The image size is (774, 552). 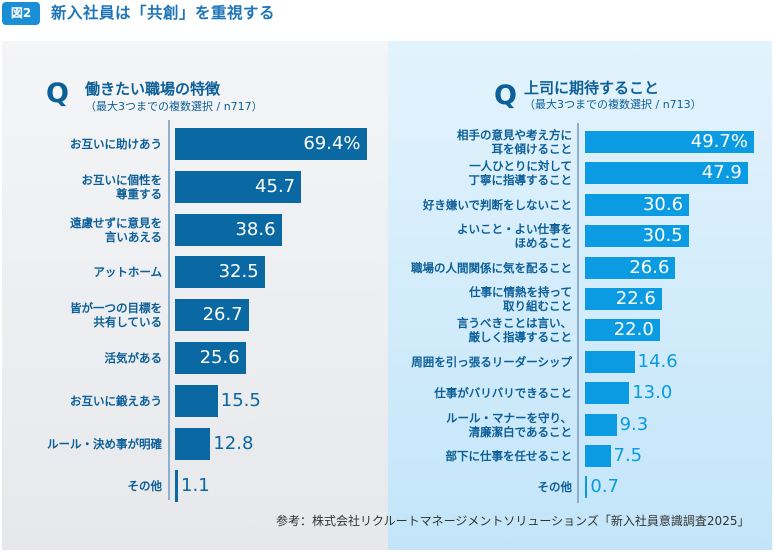 I want to click on category-label: 仕事に情熱を持って 取り組むこと, so click(x=520, y=299).